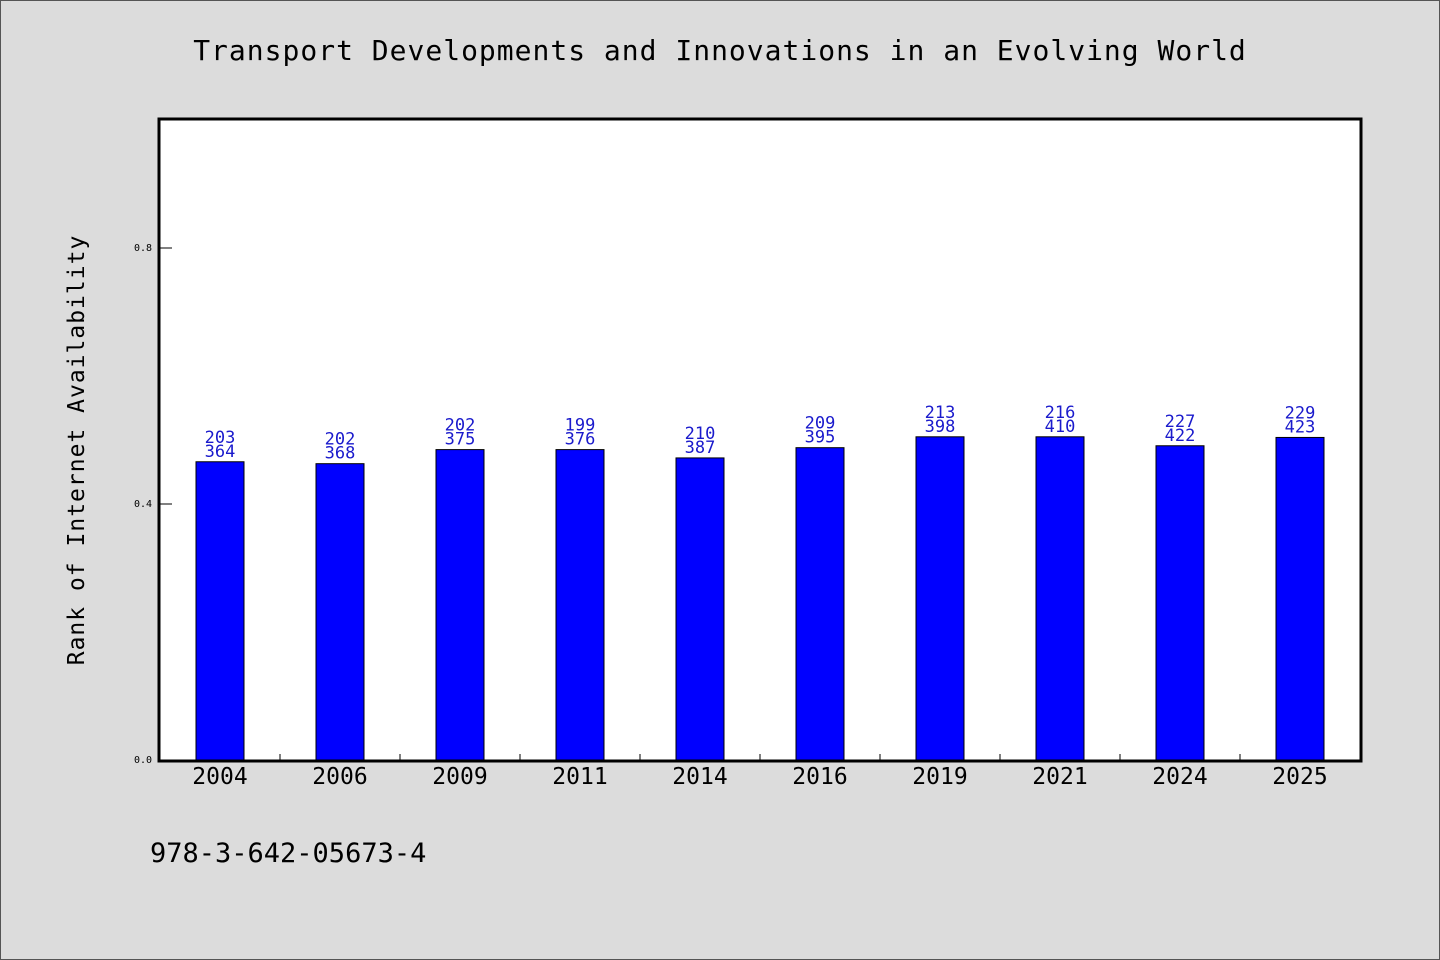  I want to click on data-label-top-2006: 202, so click(340, 440).